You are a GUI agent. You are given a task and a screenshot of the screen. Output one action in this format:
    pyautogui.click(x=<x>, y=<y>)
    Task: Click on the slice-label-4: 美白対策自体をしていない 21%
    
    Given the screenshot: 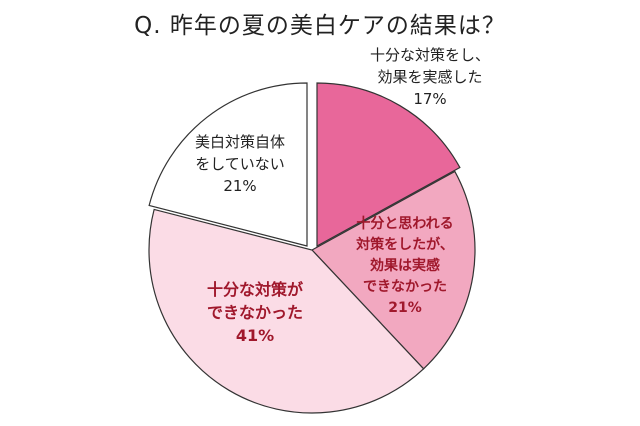 What is the action you would take?
    pyautogui.click(x=240, y=164)
    